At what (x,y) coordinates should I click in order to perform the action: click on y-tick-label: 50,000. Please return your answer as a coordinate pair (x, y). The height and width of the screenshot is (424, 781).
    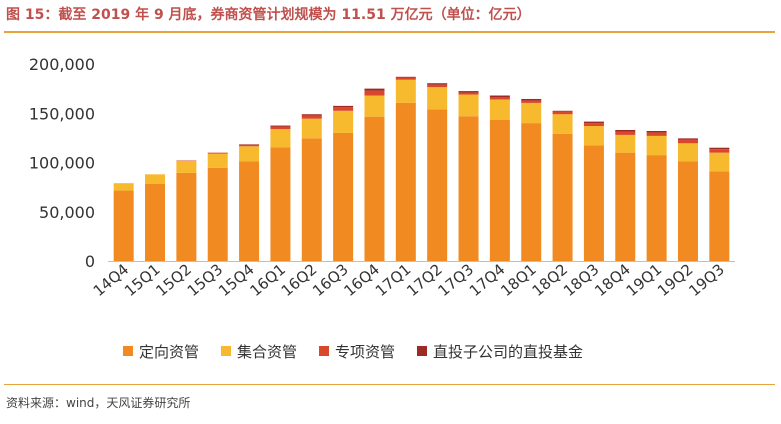
    Looking at the image, I should click on (67, 212).